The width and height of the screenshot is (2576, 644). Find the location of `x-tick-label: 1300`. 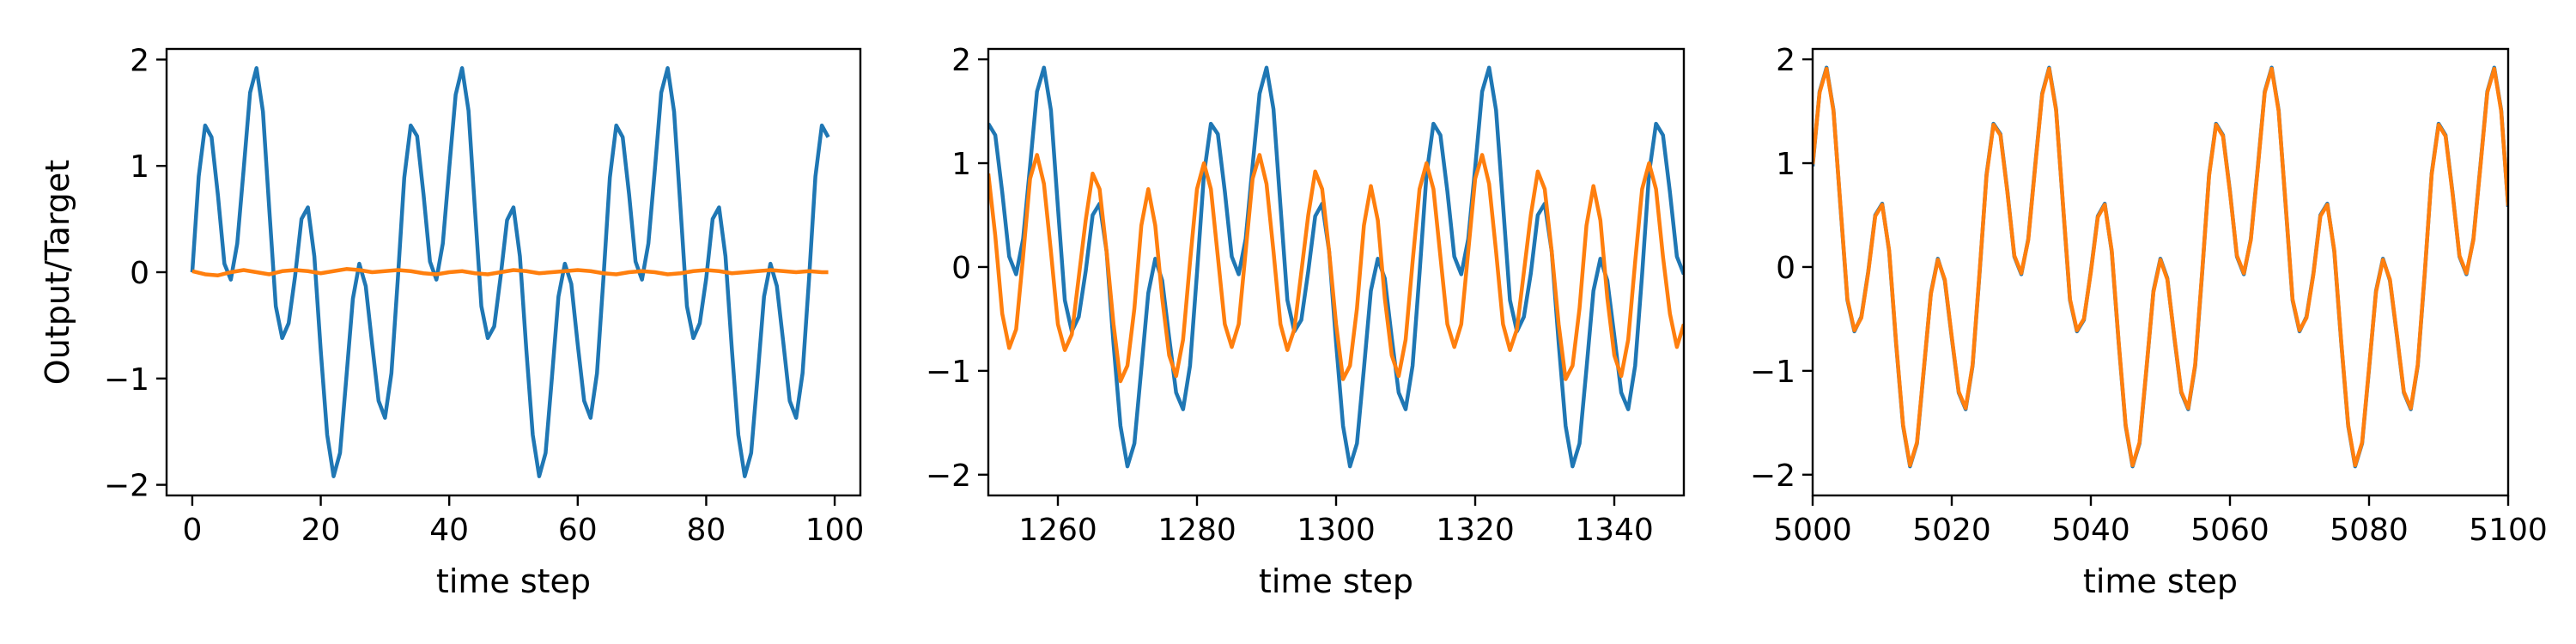

x-tick-label: 1300 is located at coordinates (1336, 530).